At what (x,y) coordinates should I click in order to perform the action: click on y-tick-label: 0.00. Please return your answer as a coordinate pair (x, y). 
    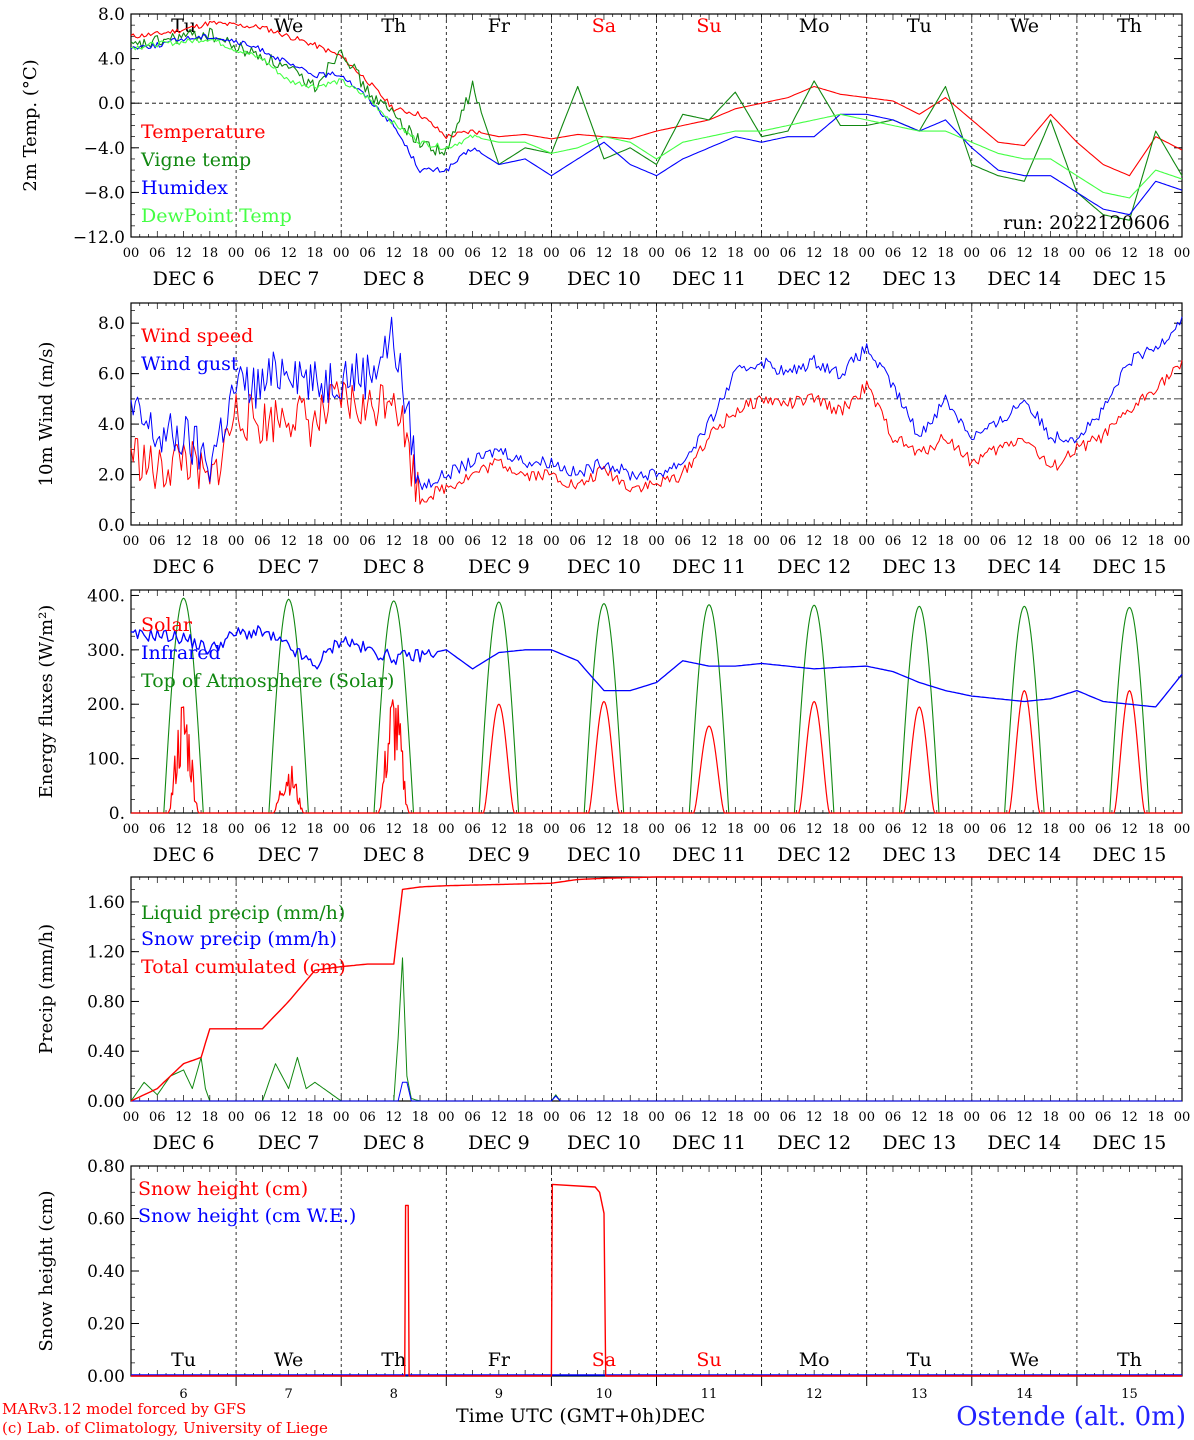
    Looking at the image, I should click on (106, 1377).